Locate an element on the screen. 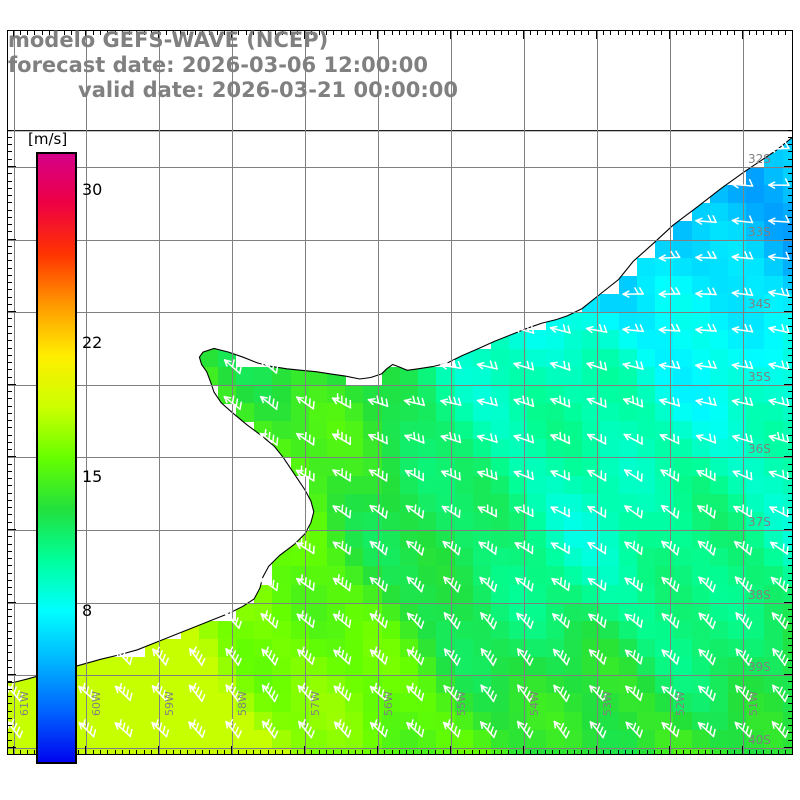 The width and height of the screenshot is (800, 800). x-axis-label-54W: 54W is located at coordinates (534, 703).